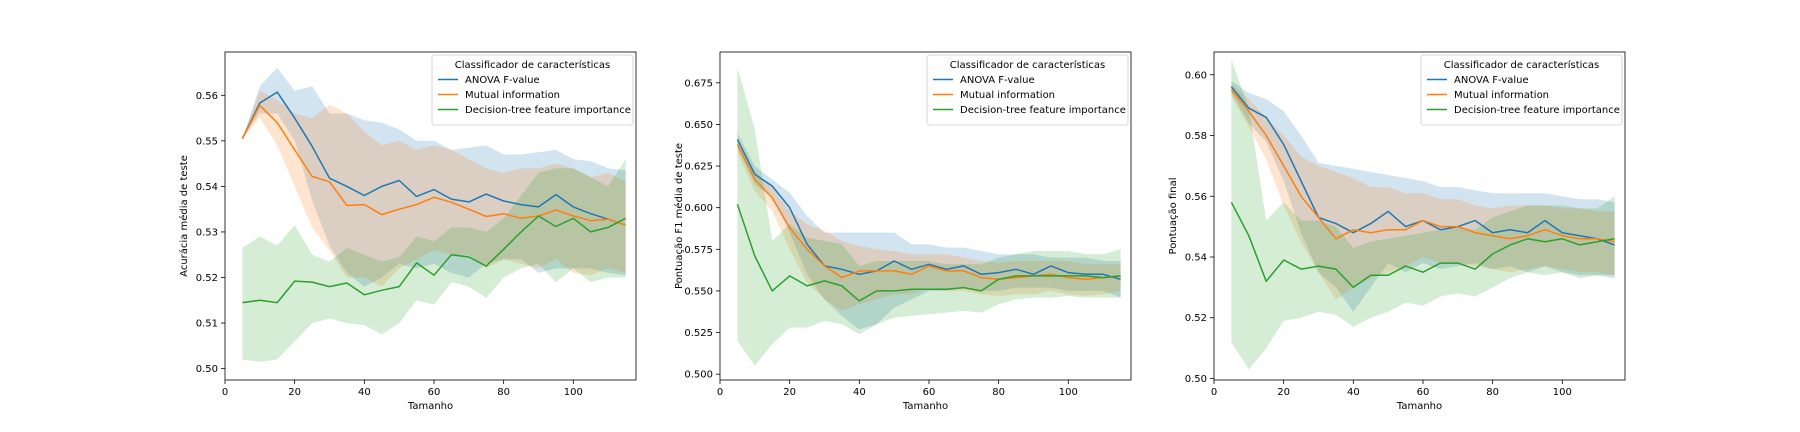 The height and width of the screenshot is (432, 1800). What do you see at coordinates (207, 232) in the screenshot?
I see `y-tick-label: 0.53` at bounding box center [207, 232].